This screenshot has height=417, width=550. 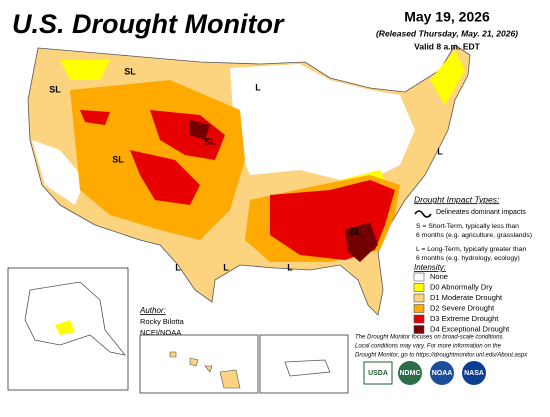 I want to click on impact-text: L = Long-Term, typically greater than, so click(x=471, y=249).